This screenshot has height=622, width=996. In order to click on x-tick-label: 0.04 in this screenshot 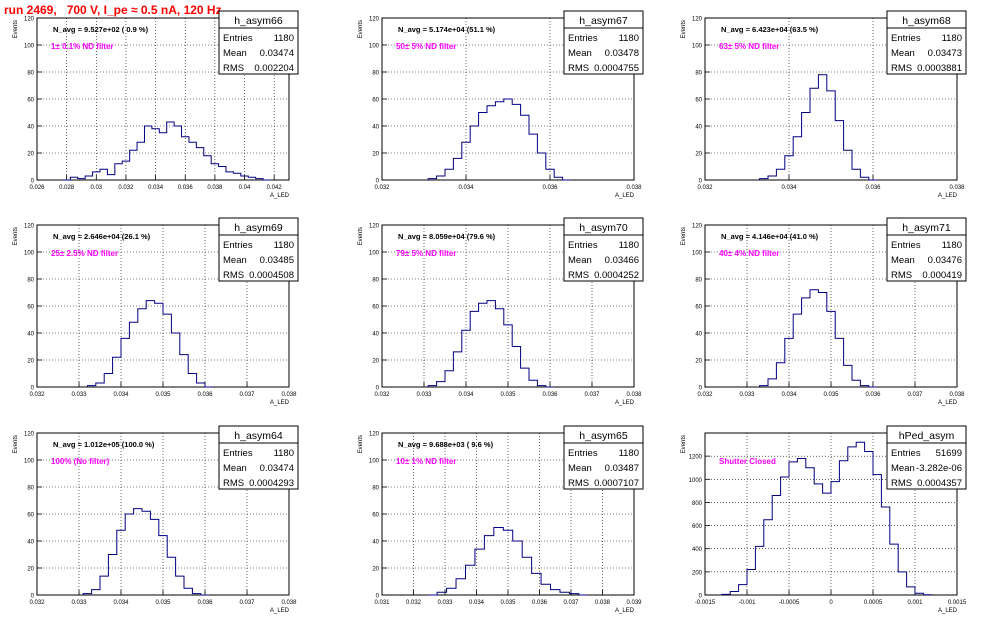, I will do `click(245, 188)`.